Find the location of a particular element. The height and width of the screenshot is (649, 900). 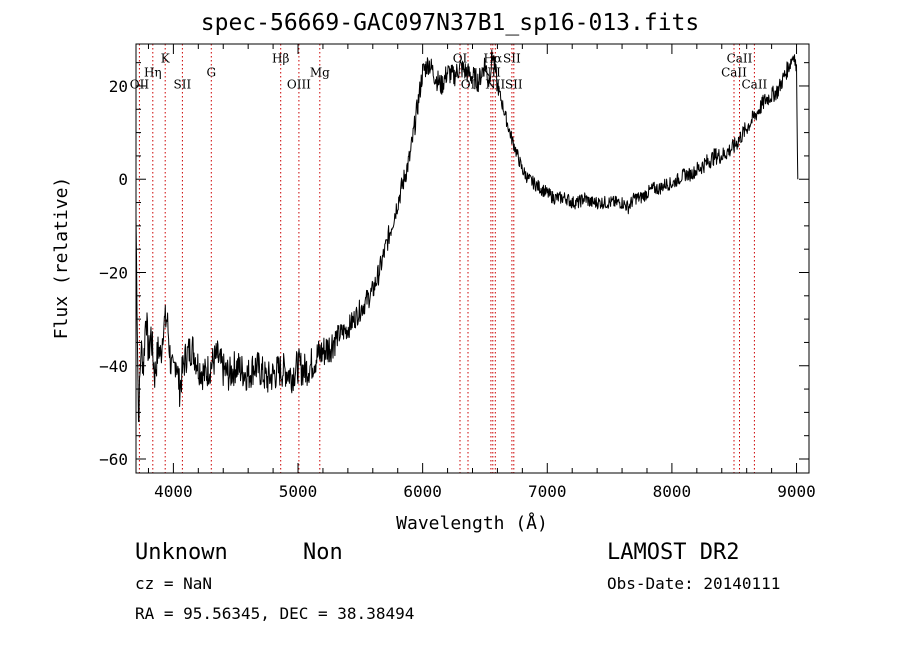

x-tick-label: 5000 is located at coordinates (298, 491).